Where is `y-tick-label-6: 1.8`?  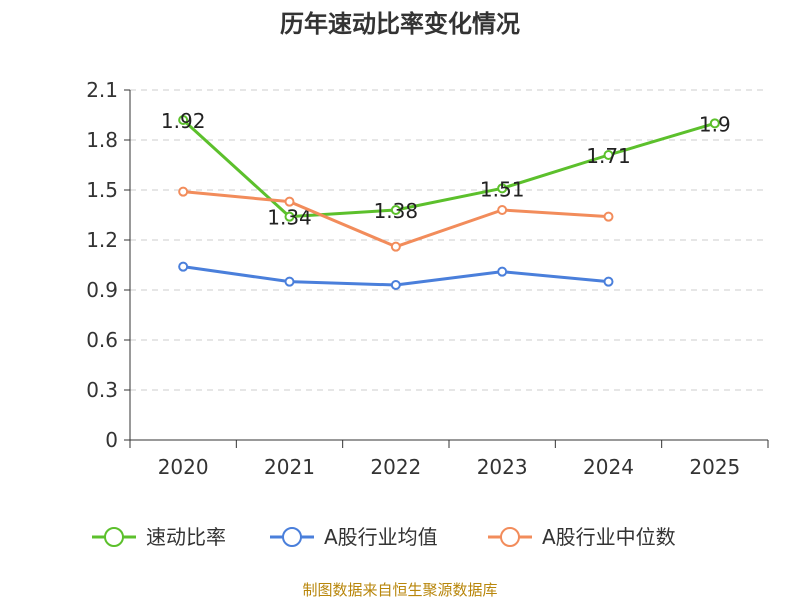 y-tick-label-6: 1.8 is located at coordinates (102, 140).